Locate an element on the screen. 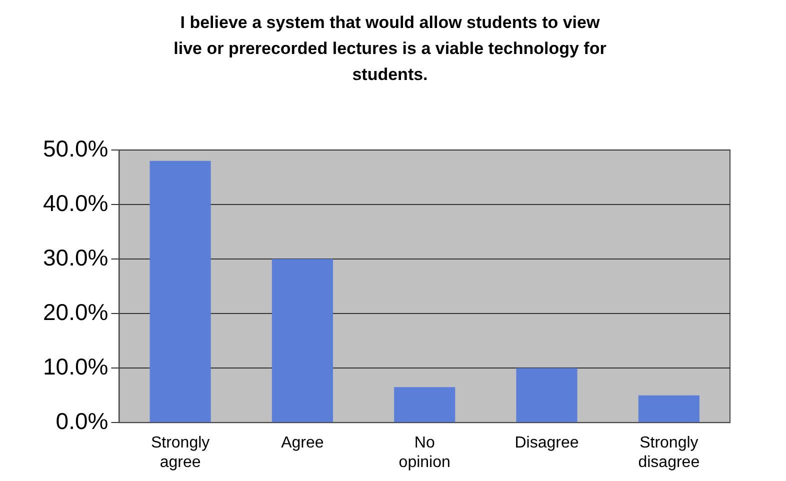 Image resolution: width=786 pixels, height=481 pixels. x-tick-label: No opinion is located at coordinates (424, 452).